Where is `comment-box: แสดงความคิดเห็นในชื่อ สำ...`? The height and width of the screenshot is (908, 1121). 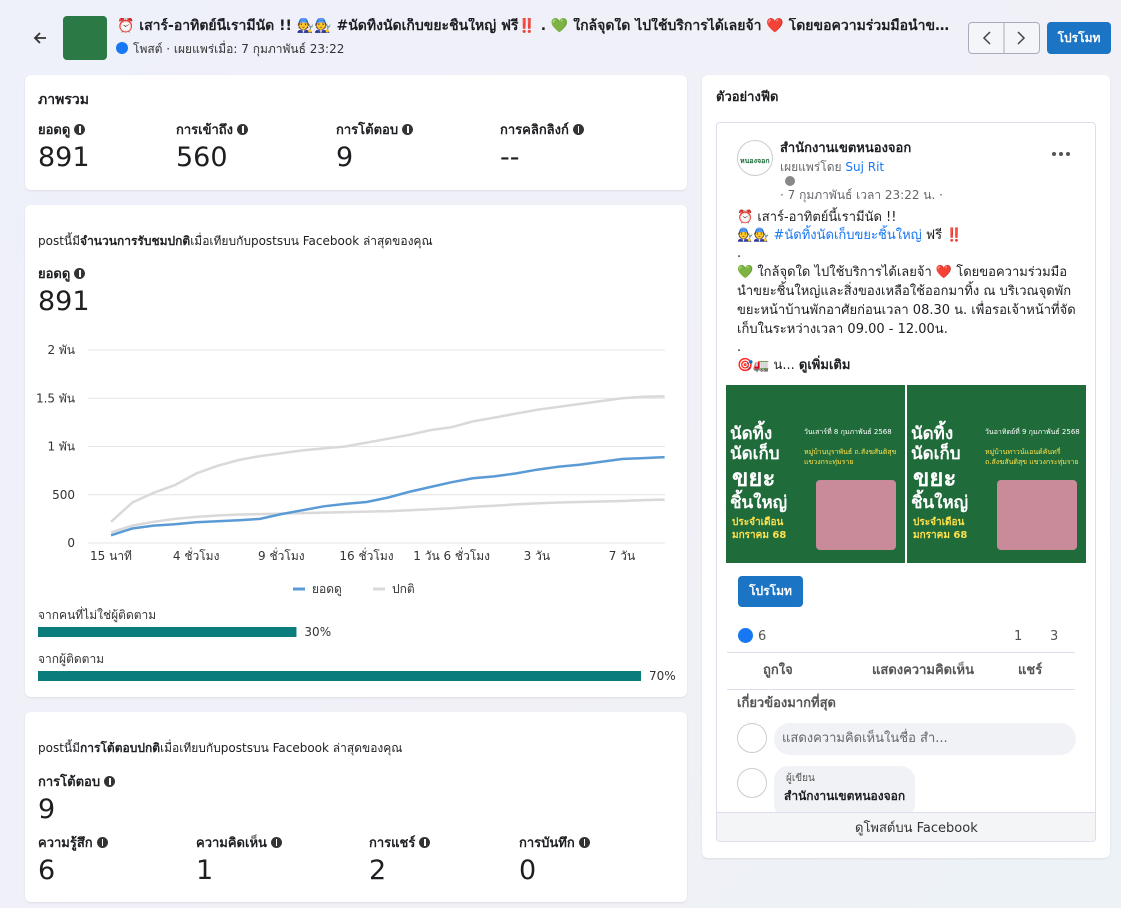 comment-box: แสดงความคิดเห็นในชื่อ สำ... is located at coordinates (925, 739).